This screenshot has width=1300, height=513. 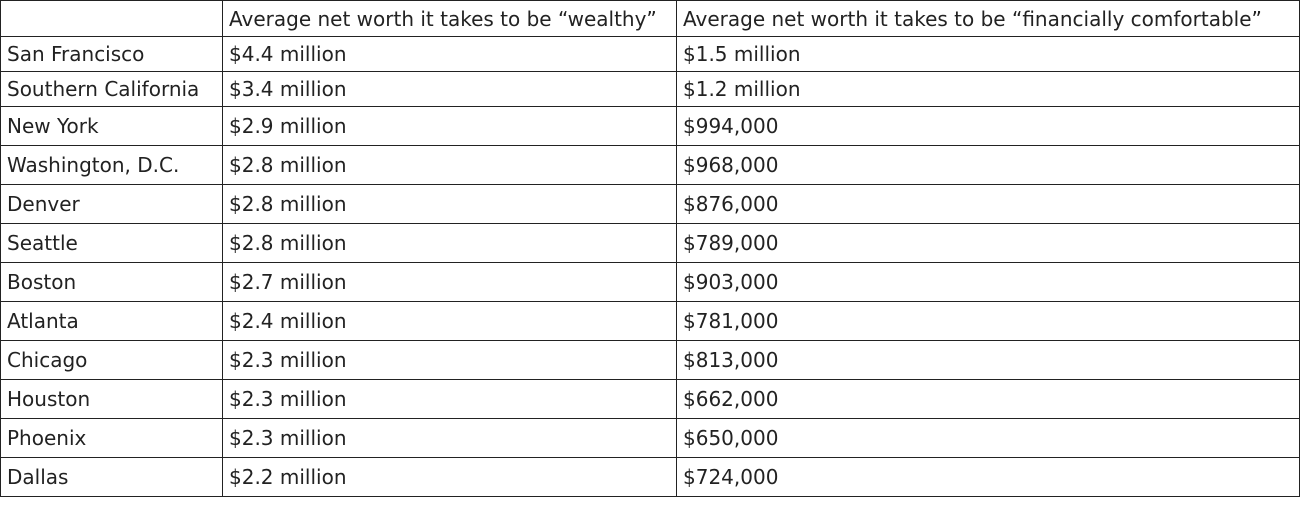 I want to click on city-cell: Boston, so click(x=111, y=282).